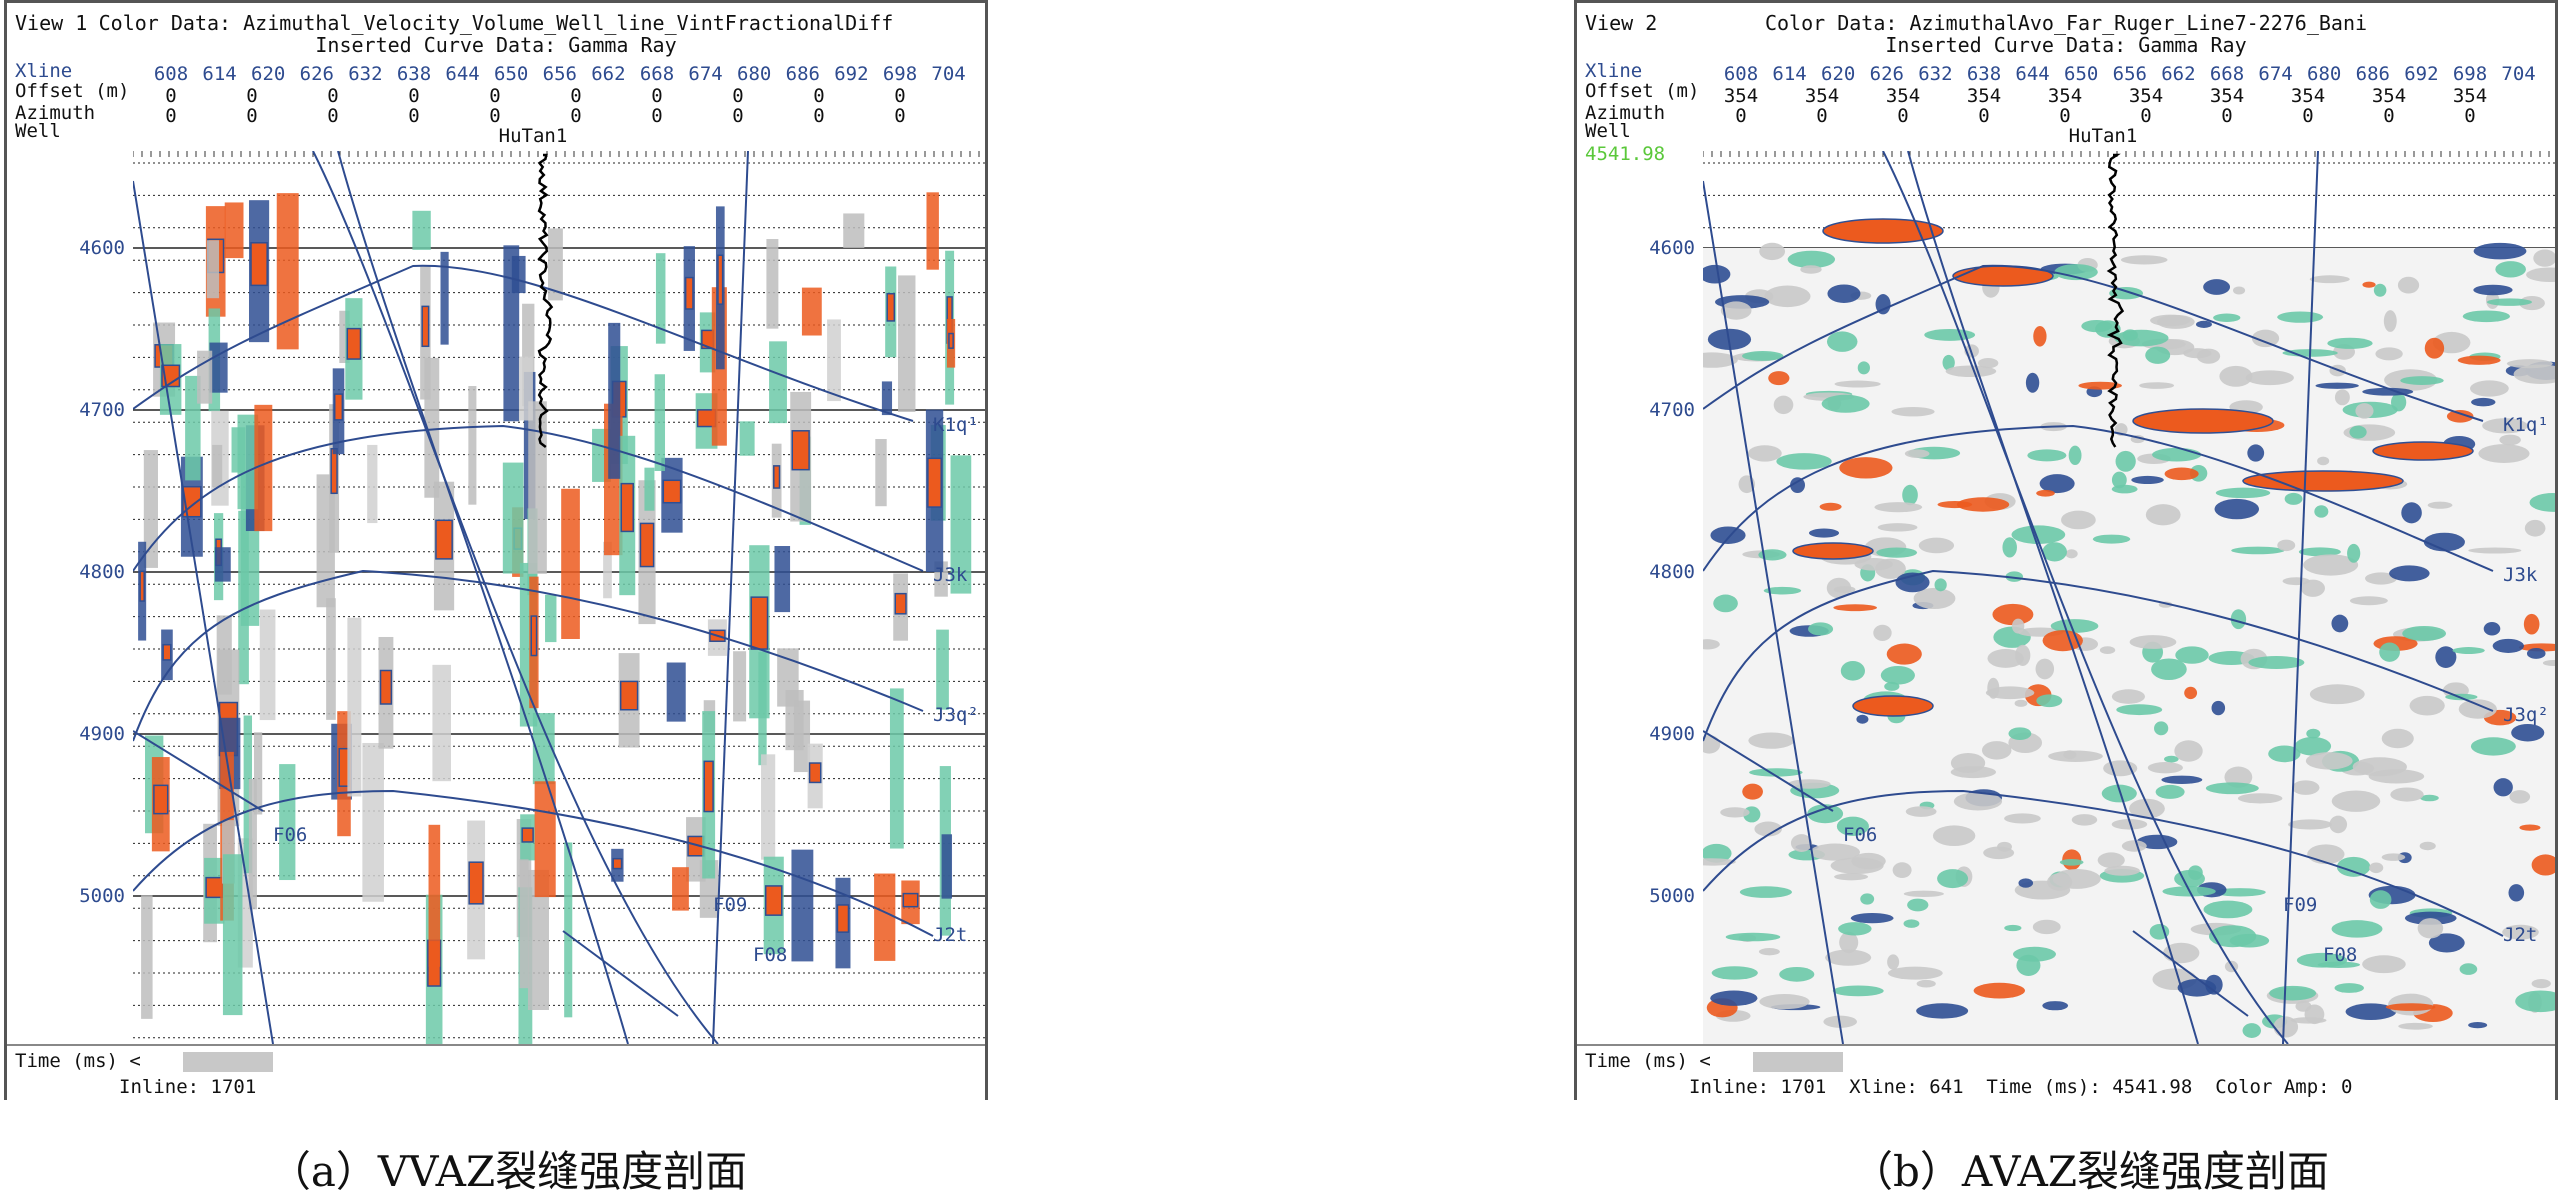  I want to click on xline-header-label: Xline, so click(1614, 71).